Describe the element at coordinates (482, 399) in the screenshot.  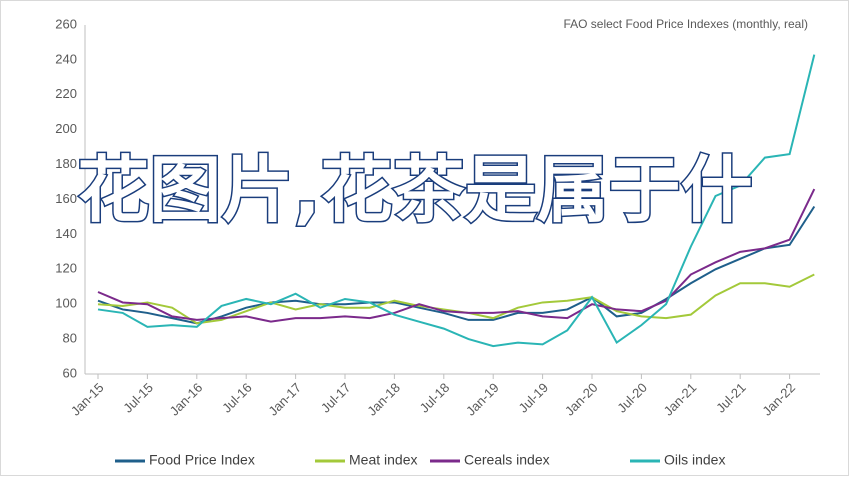
I see `x-tick-label: Jan-19` at that location.